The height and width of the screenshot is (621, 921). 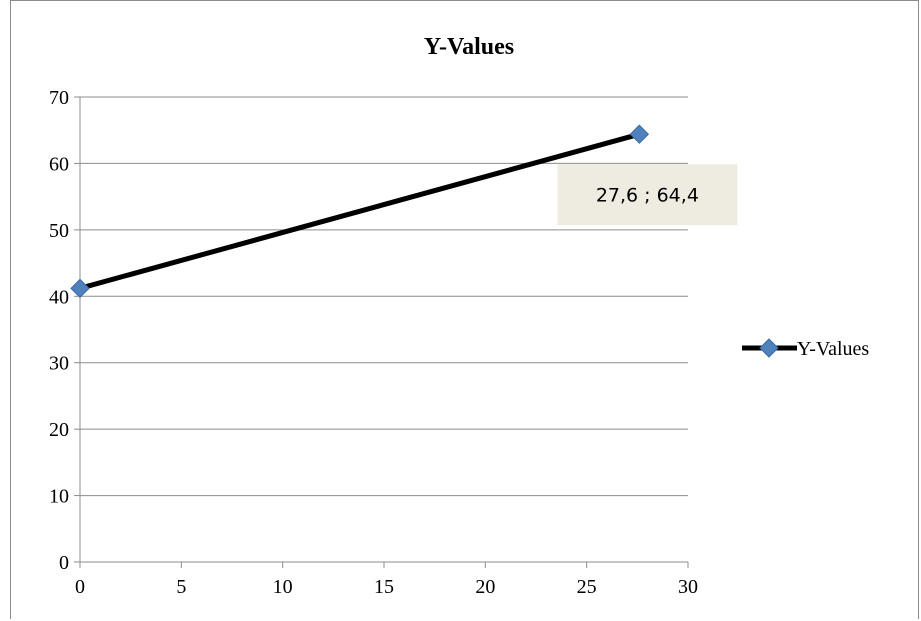 What do you see at coordinates (181, 587) in the screenshot?
I see `x-tick-label: 5` at bounding box center [181, 587].